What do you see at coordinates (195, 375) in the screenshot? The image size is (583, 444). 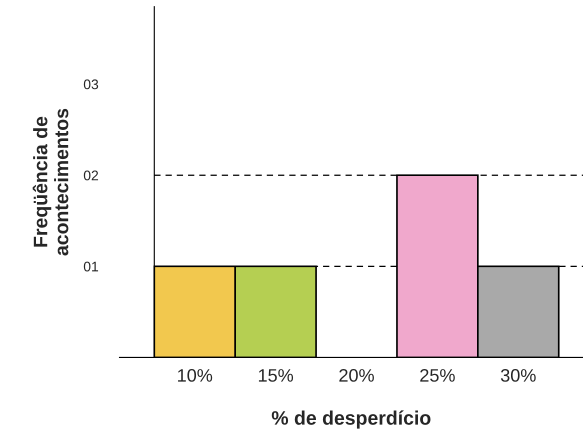 I see `x-tick-label: 10%` at bounding box center [195, 375].